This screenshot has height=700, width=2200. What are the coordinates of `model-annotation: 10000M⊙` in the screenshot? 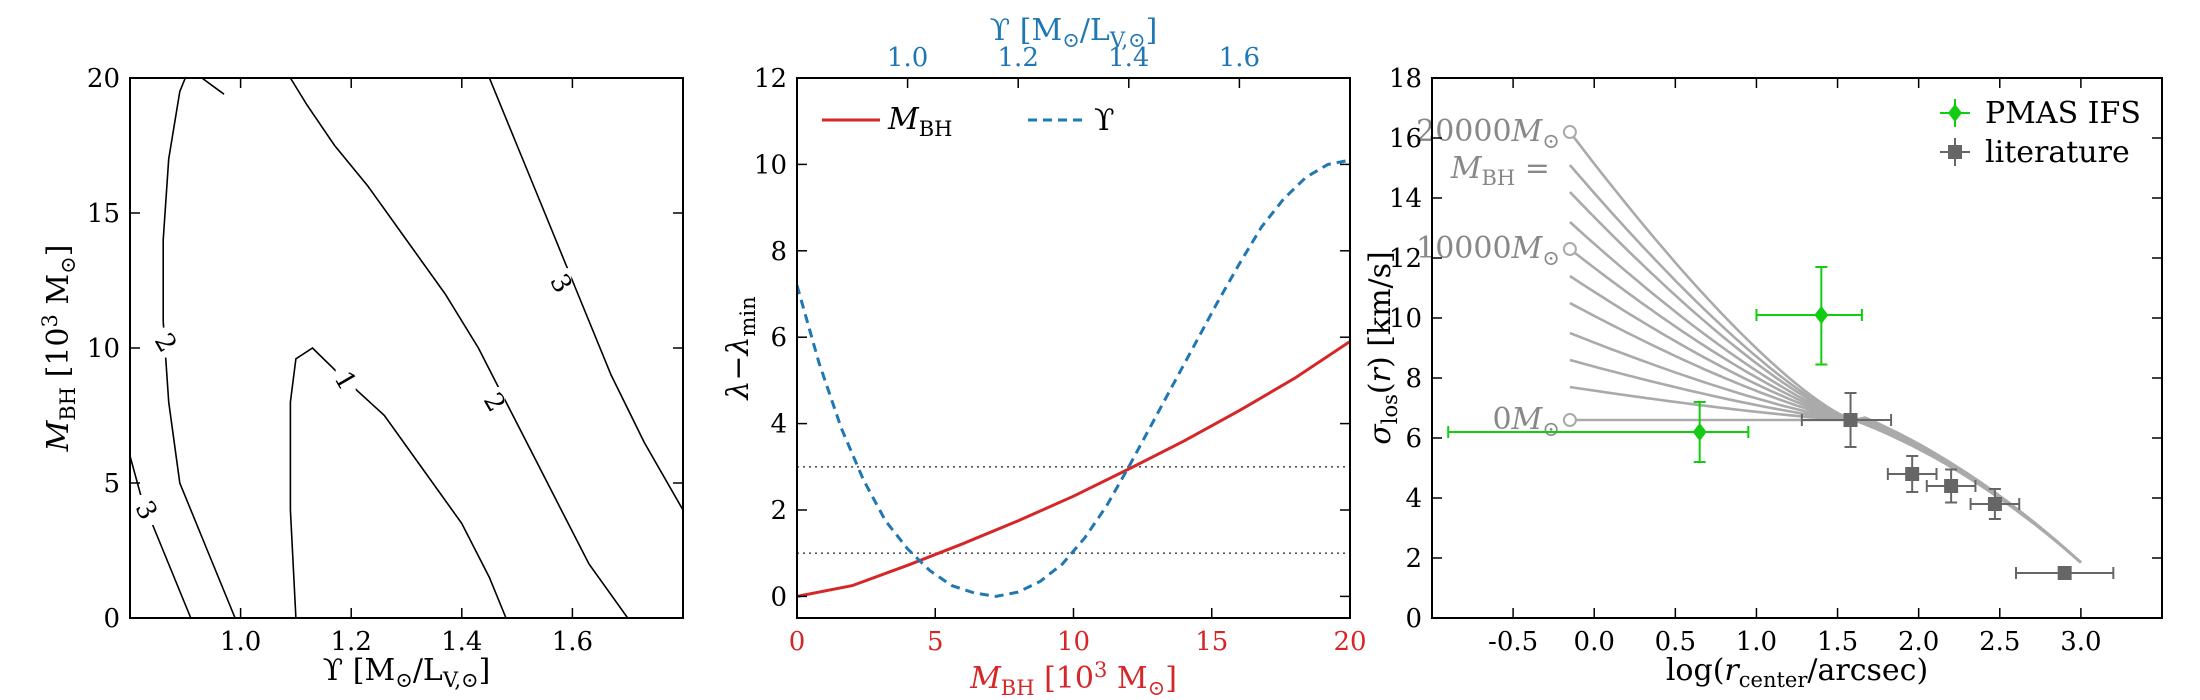 It's located at (1488, 250).